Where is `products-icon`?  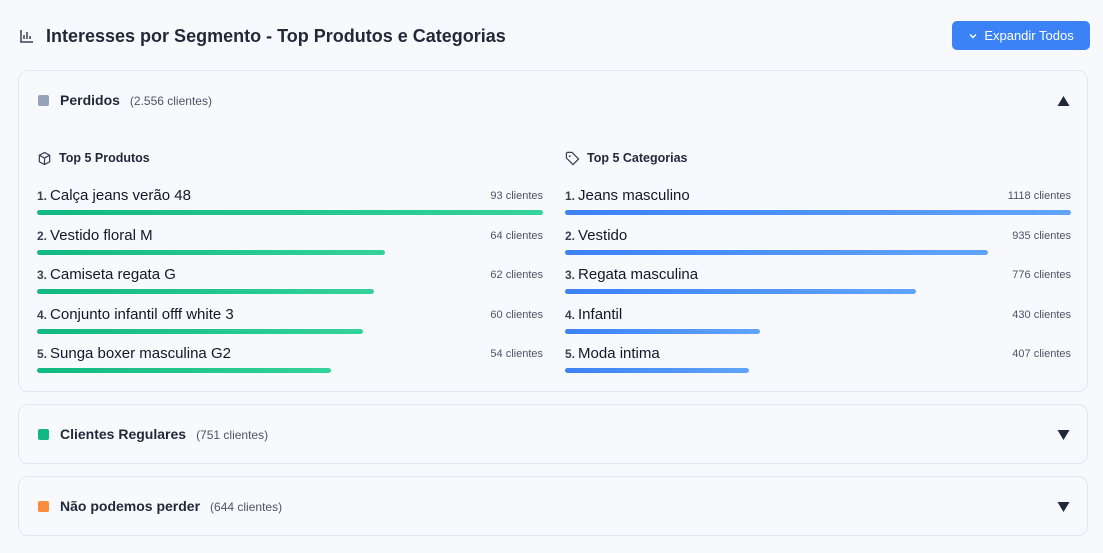
products-icon is located at coordinates (44, 161).